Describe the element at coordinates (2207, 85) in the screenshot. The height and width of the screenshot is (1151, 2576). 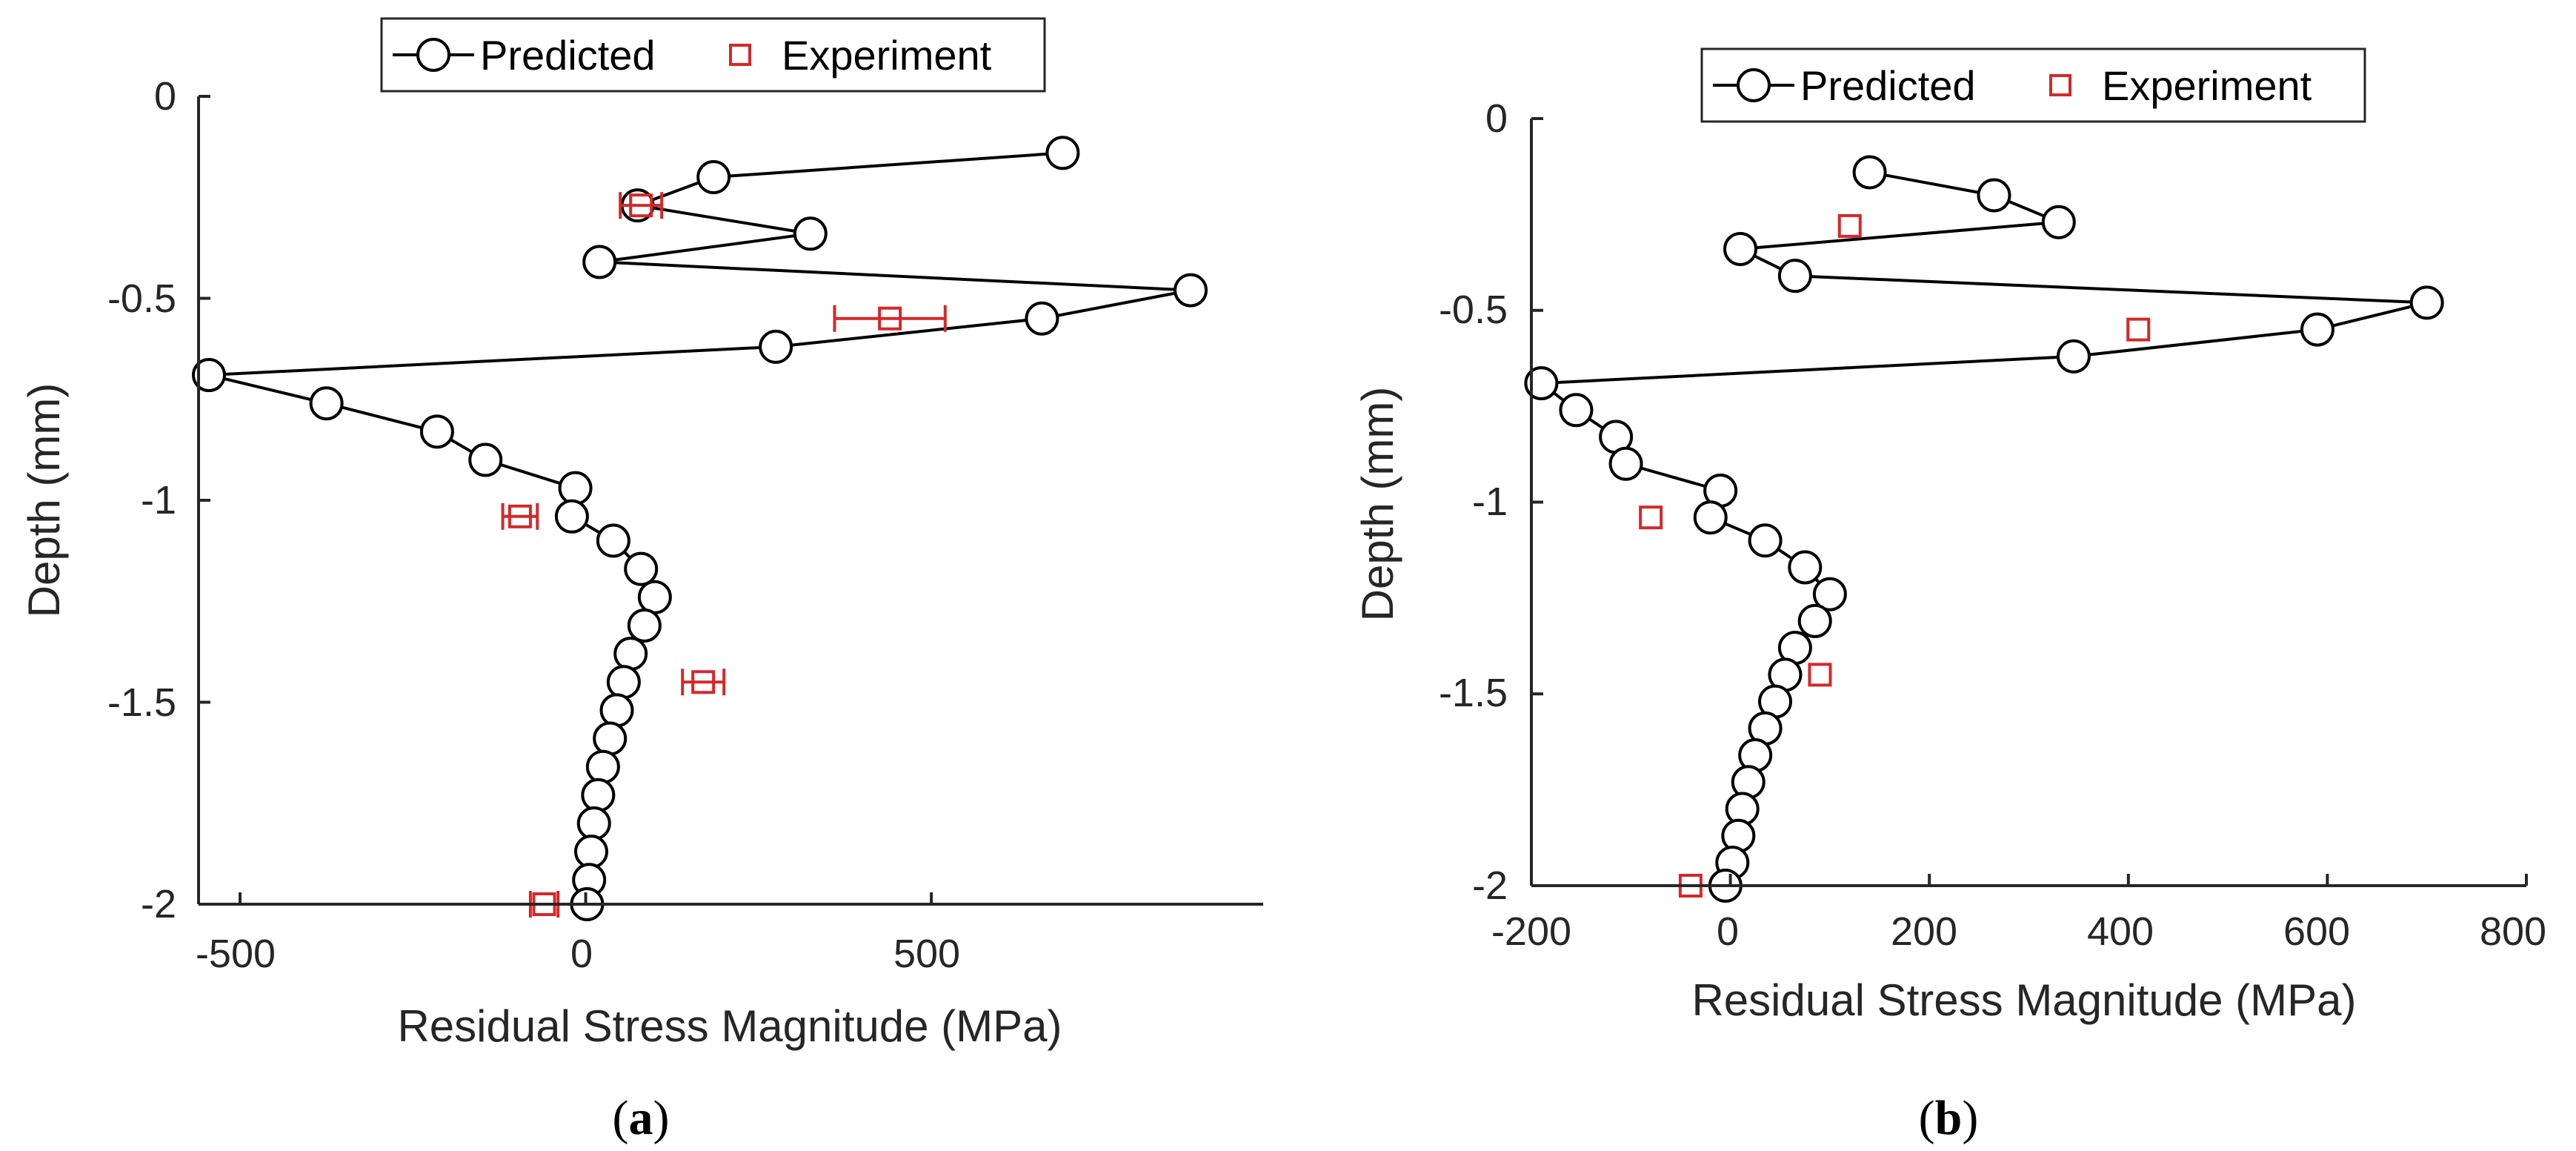
I see `panel-b-legend-experiment: Experiment` at that location.